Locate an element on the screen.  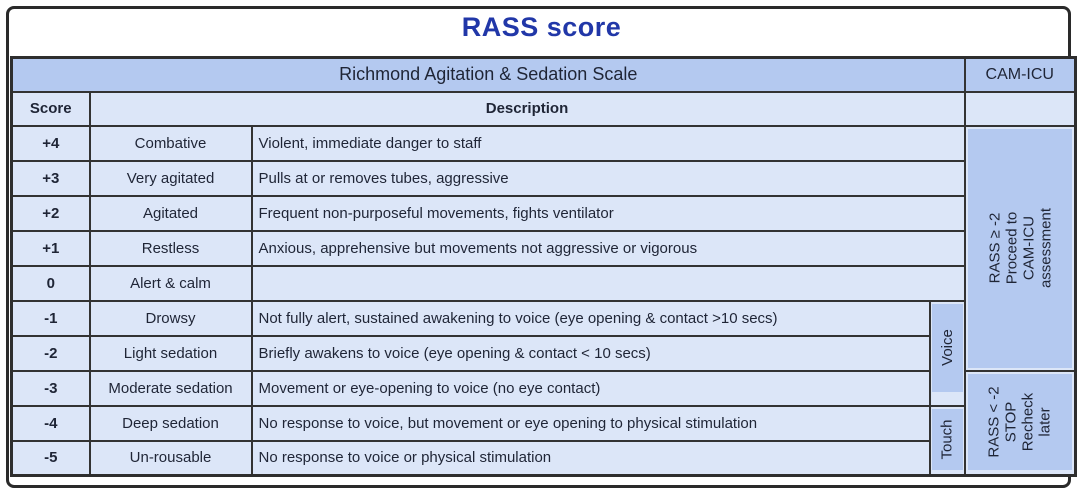
cam-icu-proceed-cell: RASS ≥ -2 Proceed to CAM-ICU assessment is located at coordinates (1020, 248).